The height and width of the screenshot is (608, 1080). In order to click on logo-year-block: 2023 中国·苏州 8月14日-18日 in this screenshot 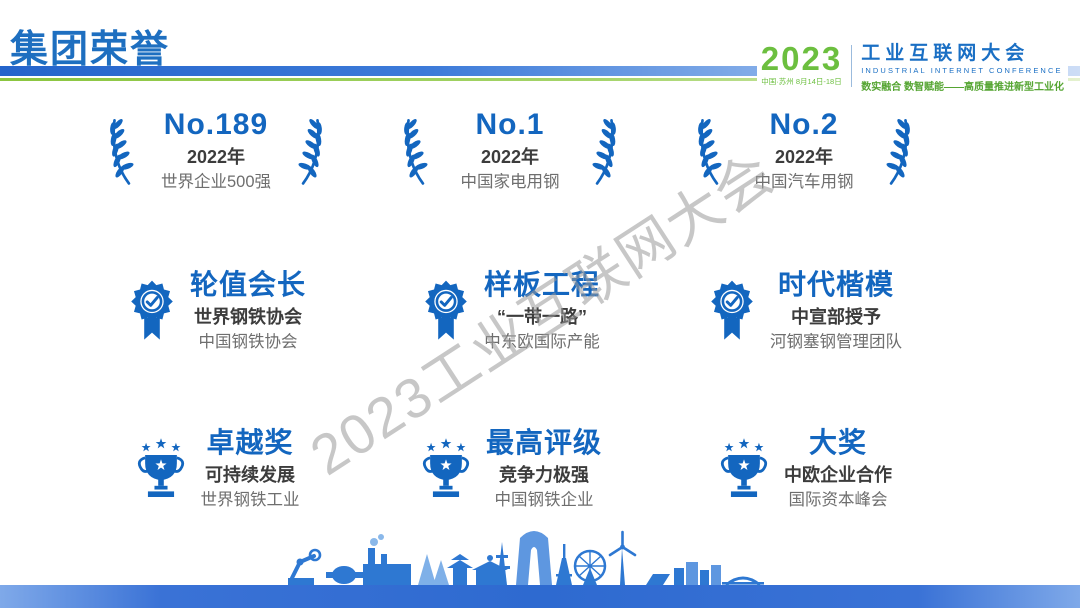, I will do `click(801, 63)`.